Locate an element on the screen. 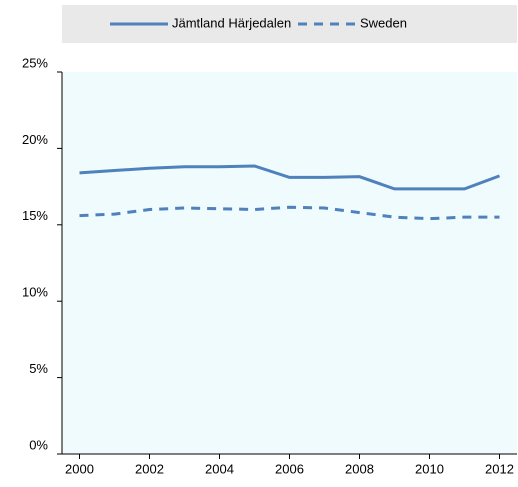 Image resolution: width=518 pixels, height=487 pixels. x-tick-label: 2008 is located at coordinates (359, 468).